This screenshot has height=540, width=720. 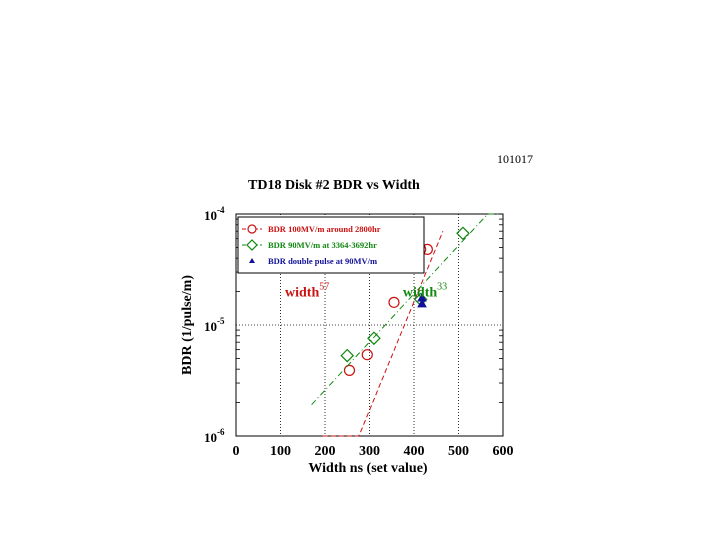 I want to click on legend-box, so click(x=331, y=245).